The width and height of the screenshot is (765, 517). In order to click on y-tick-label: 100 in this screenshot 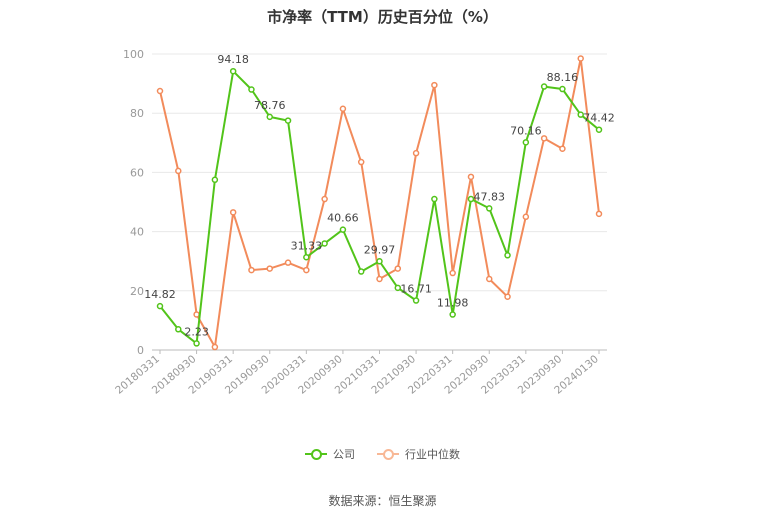, I will do `click(133, 54)`.